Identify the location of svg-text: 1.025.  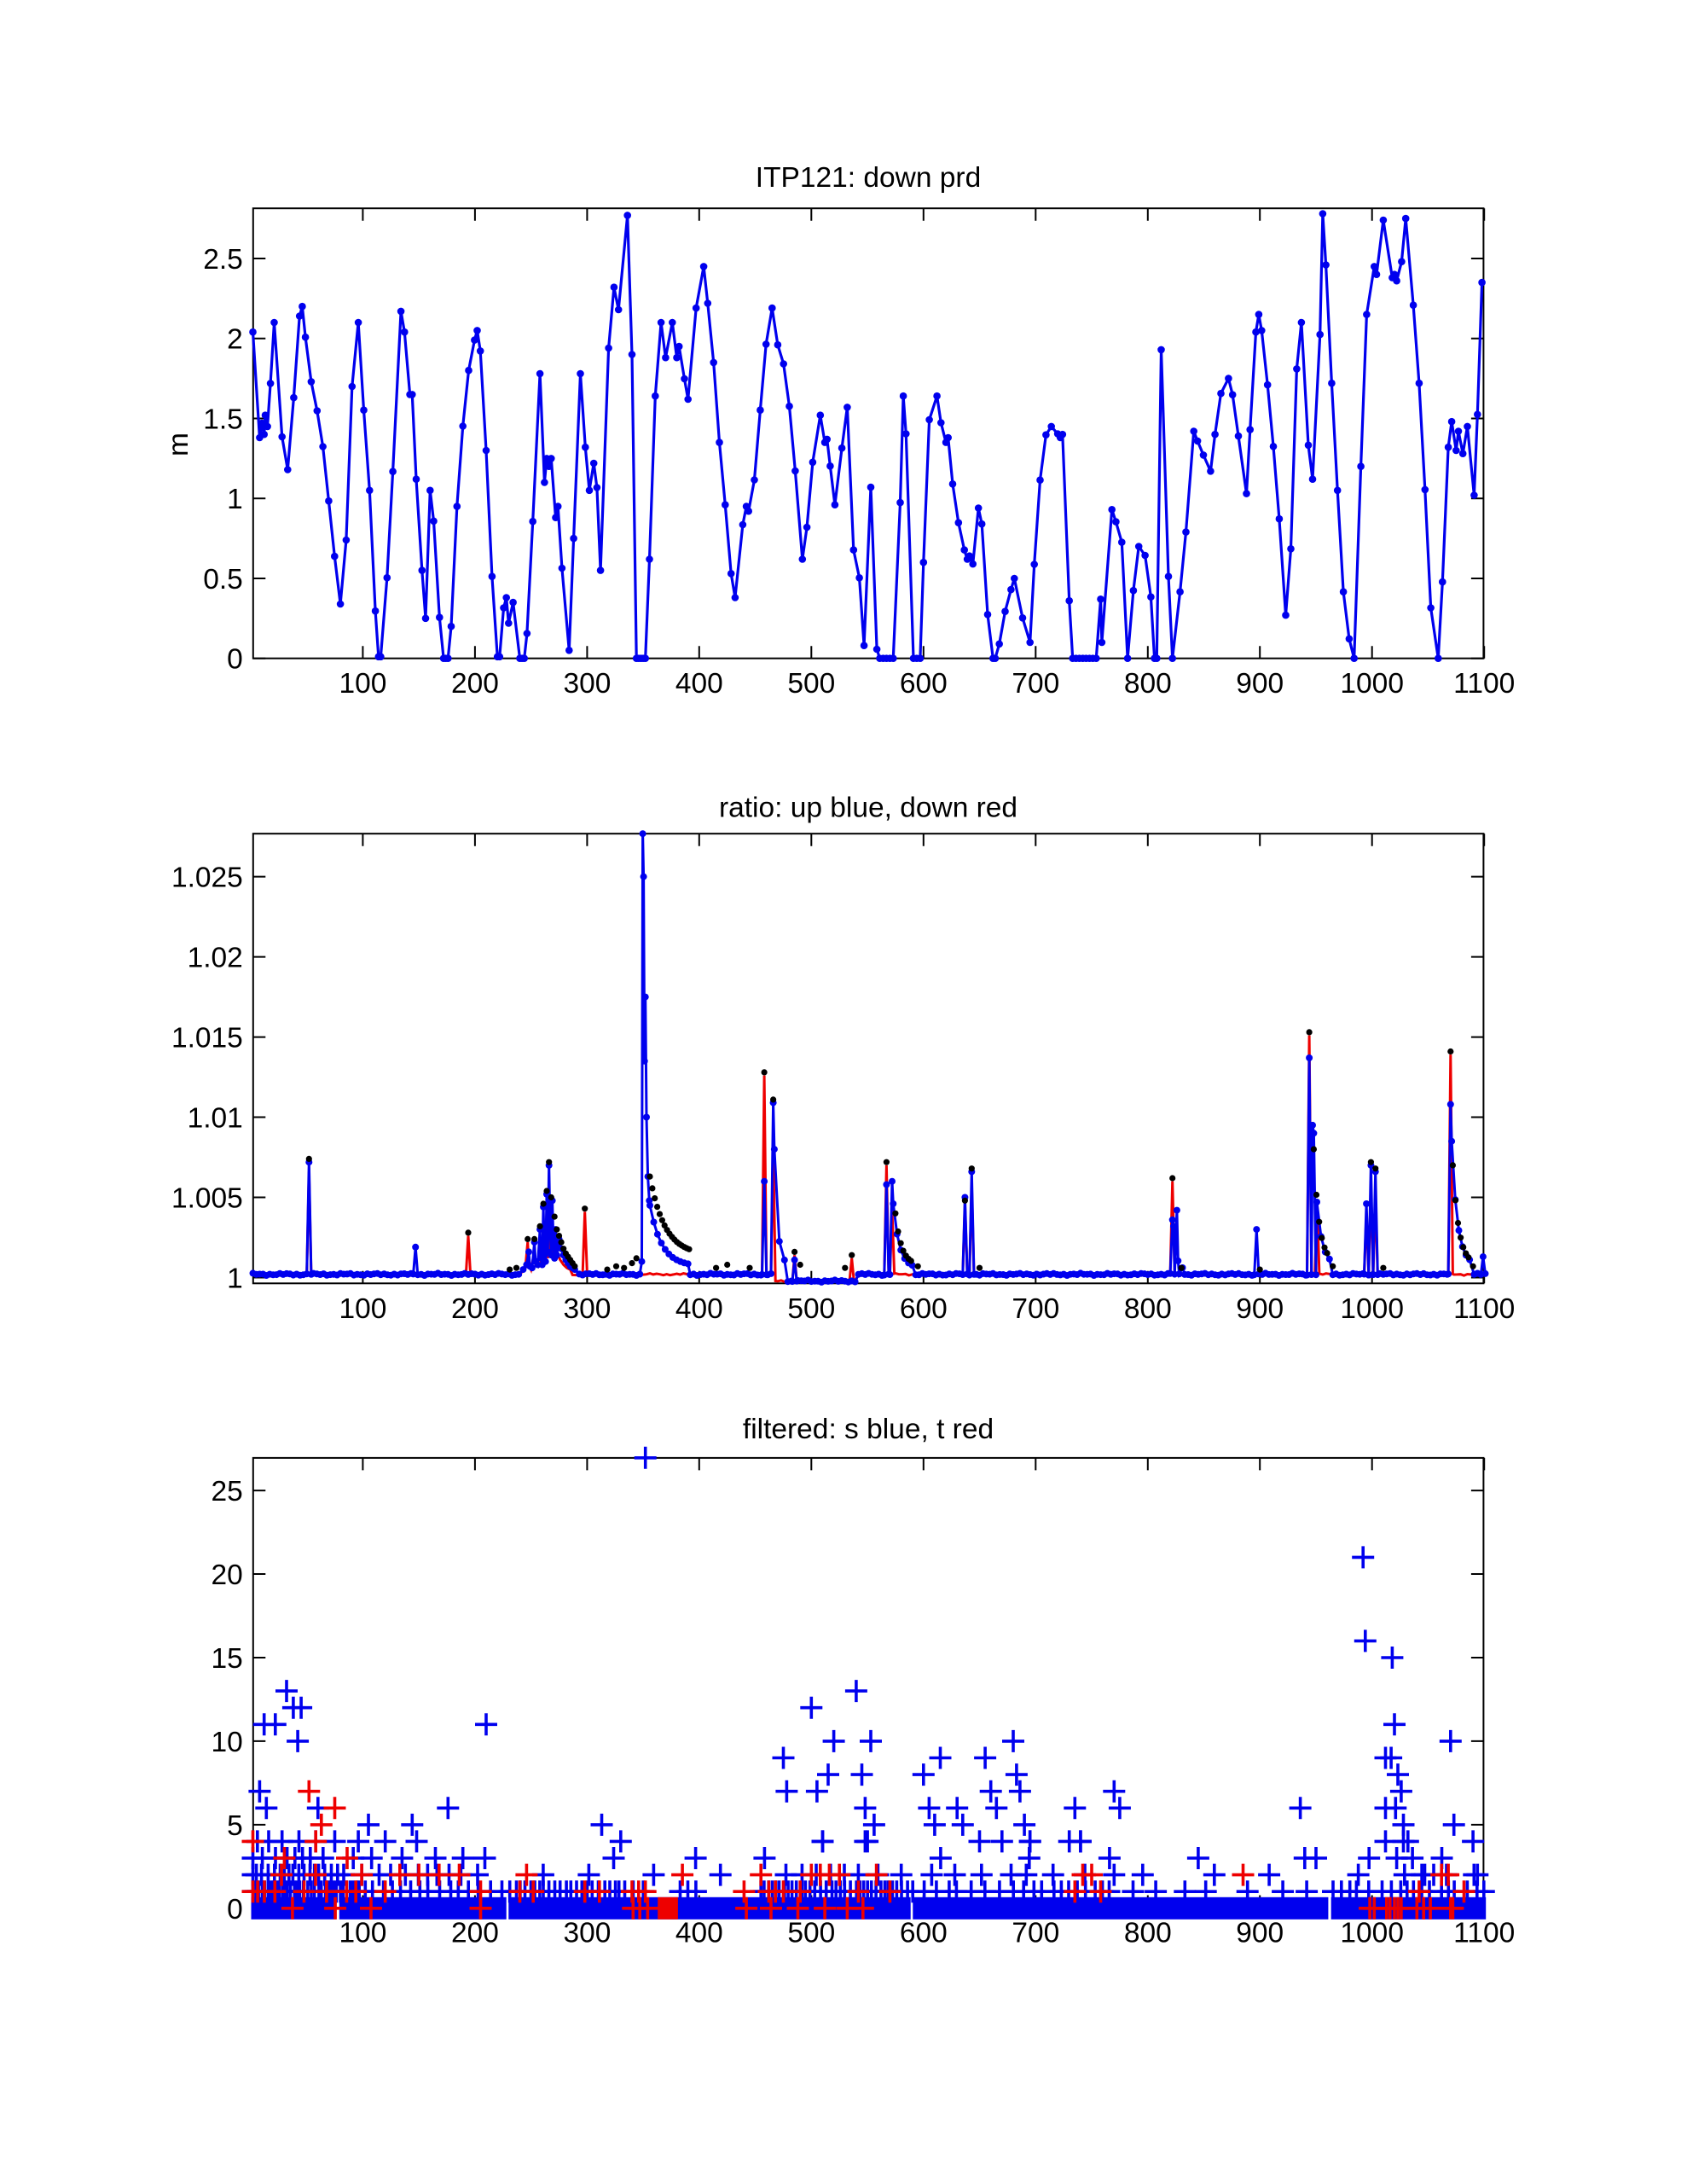
(207, 879).